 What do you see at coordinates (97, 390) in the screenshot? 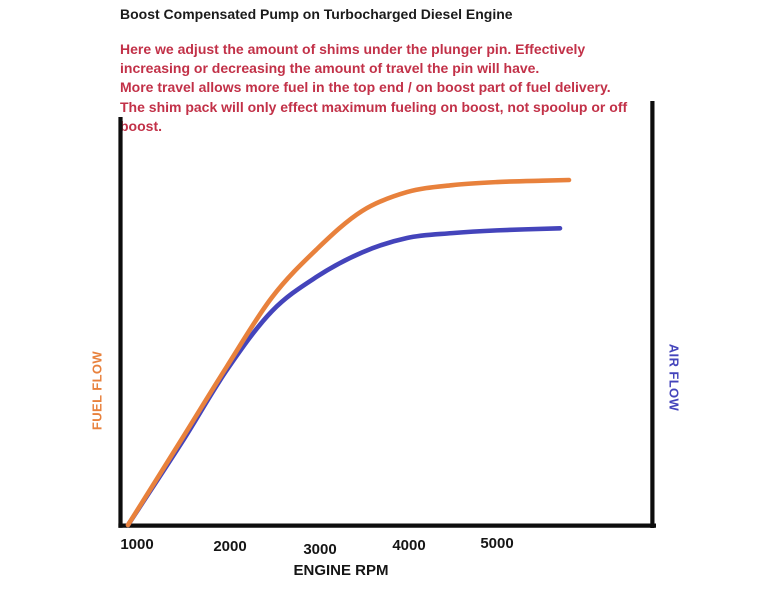
I see `left-axis-label: FUEL FLOW` at bounding box center [97, 390].